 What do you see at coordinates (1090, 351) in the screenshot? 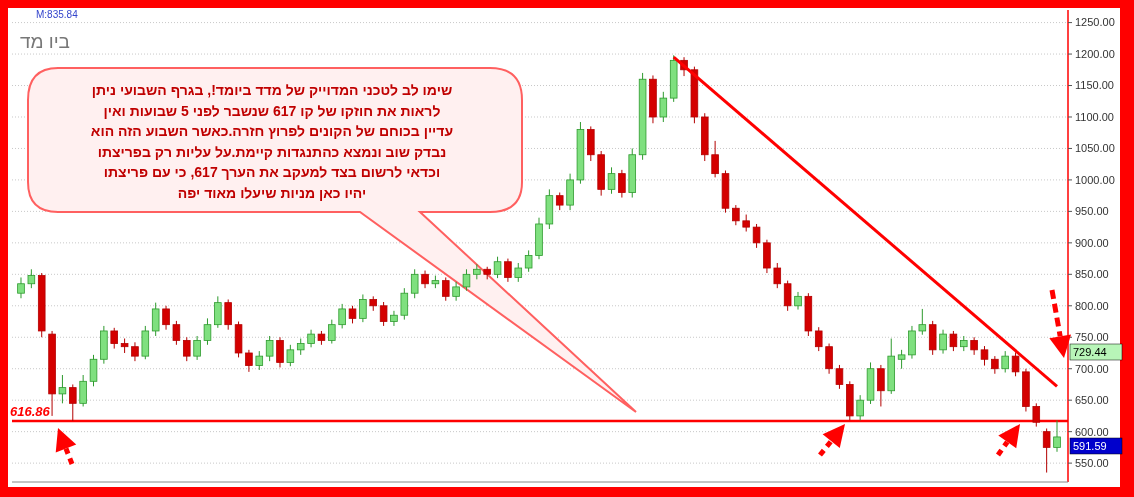
I see `text: 729.44` at bounding box center [1090, 351].